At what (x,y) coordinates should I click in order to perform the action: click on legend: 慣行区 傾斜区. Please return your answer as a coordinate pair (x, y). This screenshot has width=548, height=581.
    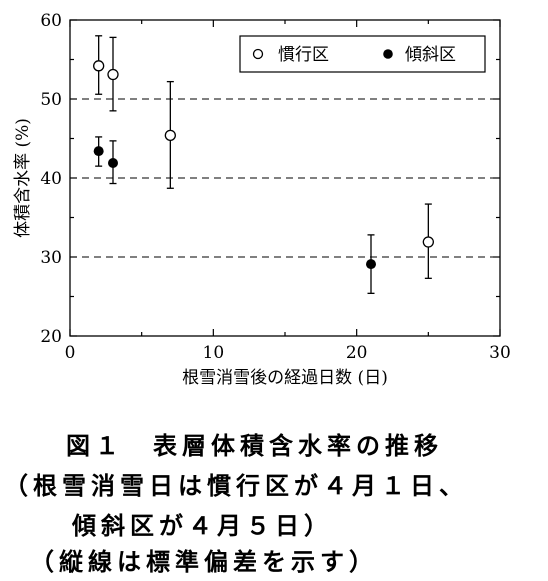
    Looking at the image, I should click on (362, 54).